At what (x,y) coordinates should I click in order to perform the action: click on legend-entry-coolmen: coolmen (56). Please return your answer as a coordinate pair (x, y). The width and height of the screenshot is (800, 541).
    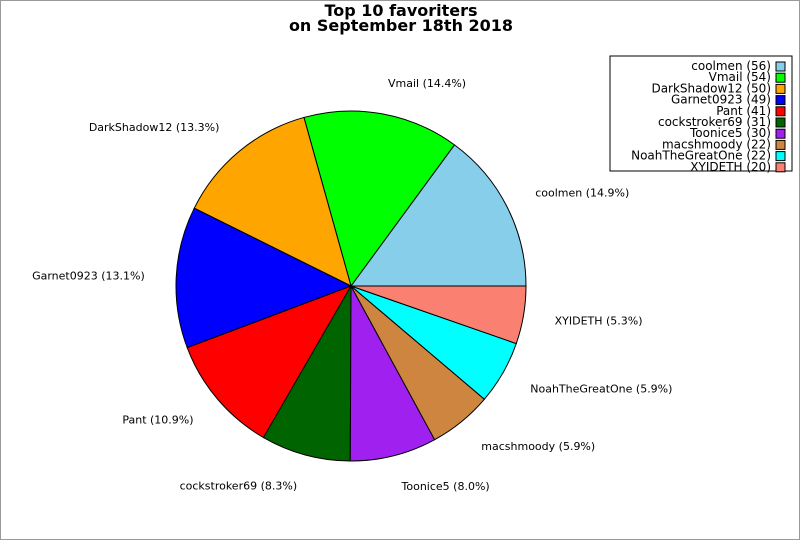
    Looking at the image, I should click on (731, 66).